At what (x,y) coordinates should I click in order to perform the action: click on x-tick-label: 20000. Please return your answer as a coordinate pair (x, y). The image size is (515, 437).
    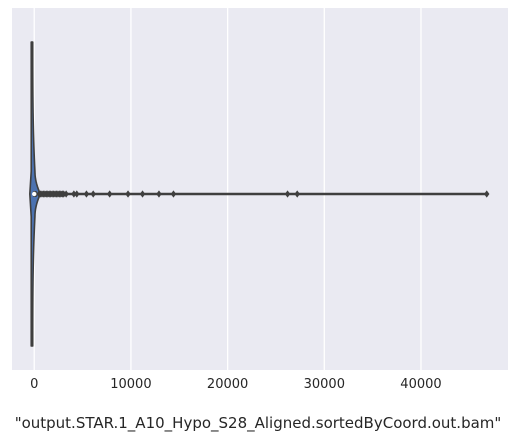
    Looking at the image, I should click on (227, 384).